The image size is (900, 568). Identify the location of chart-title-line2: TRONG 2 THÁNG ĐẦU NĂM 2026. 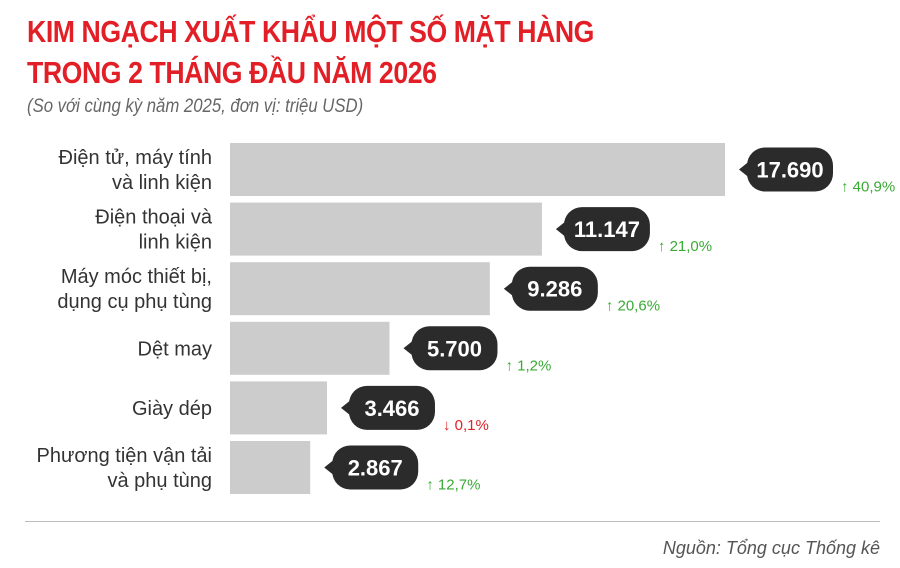
(232, 72).